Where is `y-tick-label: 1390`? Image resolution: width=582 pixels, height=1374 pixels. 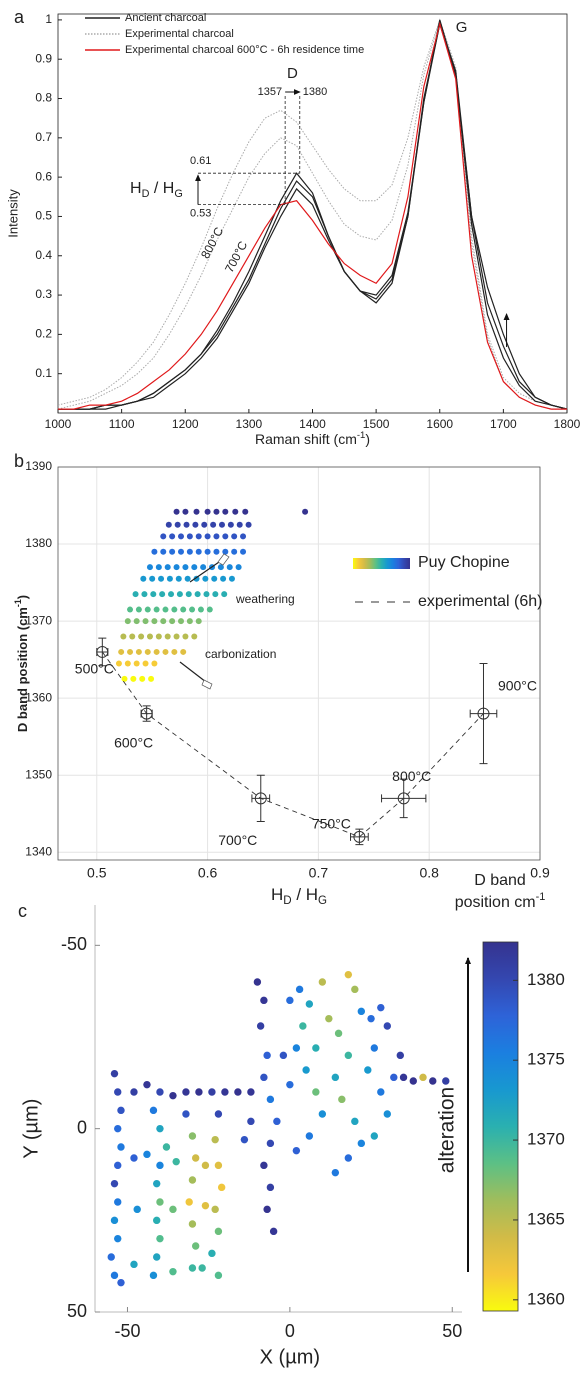
y-tick-label: 1390 is located at coordinates (38, 466).